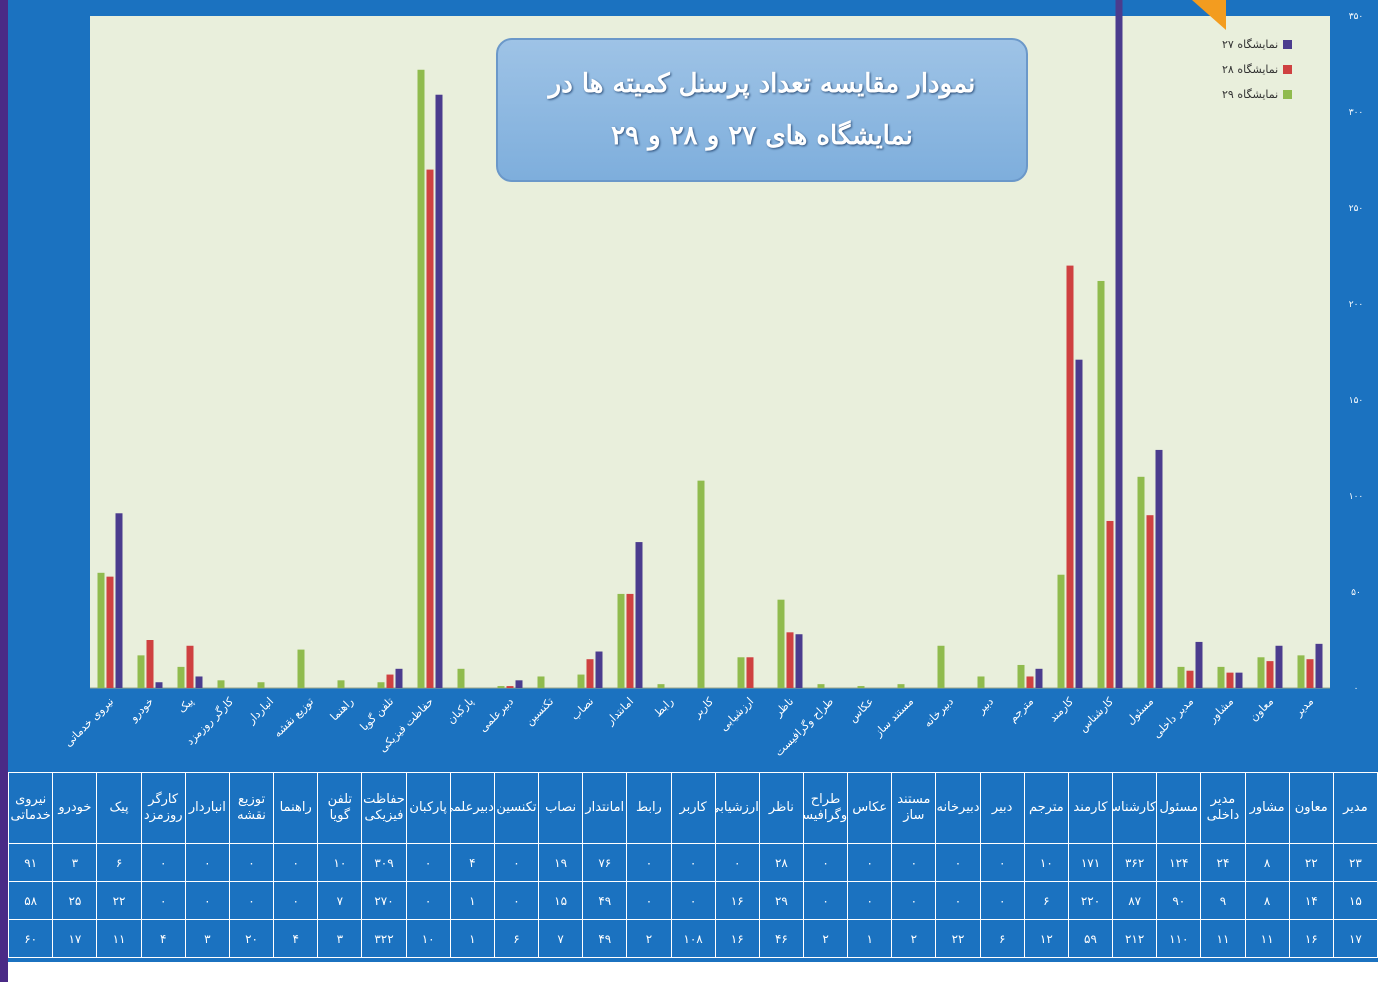  I want to click on table-header-cell: امانتدار, so click(605, 808).